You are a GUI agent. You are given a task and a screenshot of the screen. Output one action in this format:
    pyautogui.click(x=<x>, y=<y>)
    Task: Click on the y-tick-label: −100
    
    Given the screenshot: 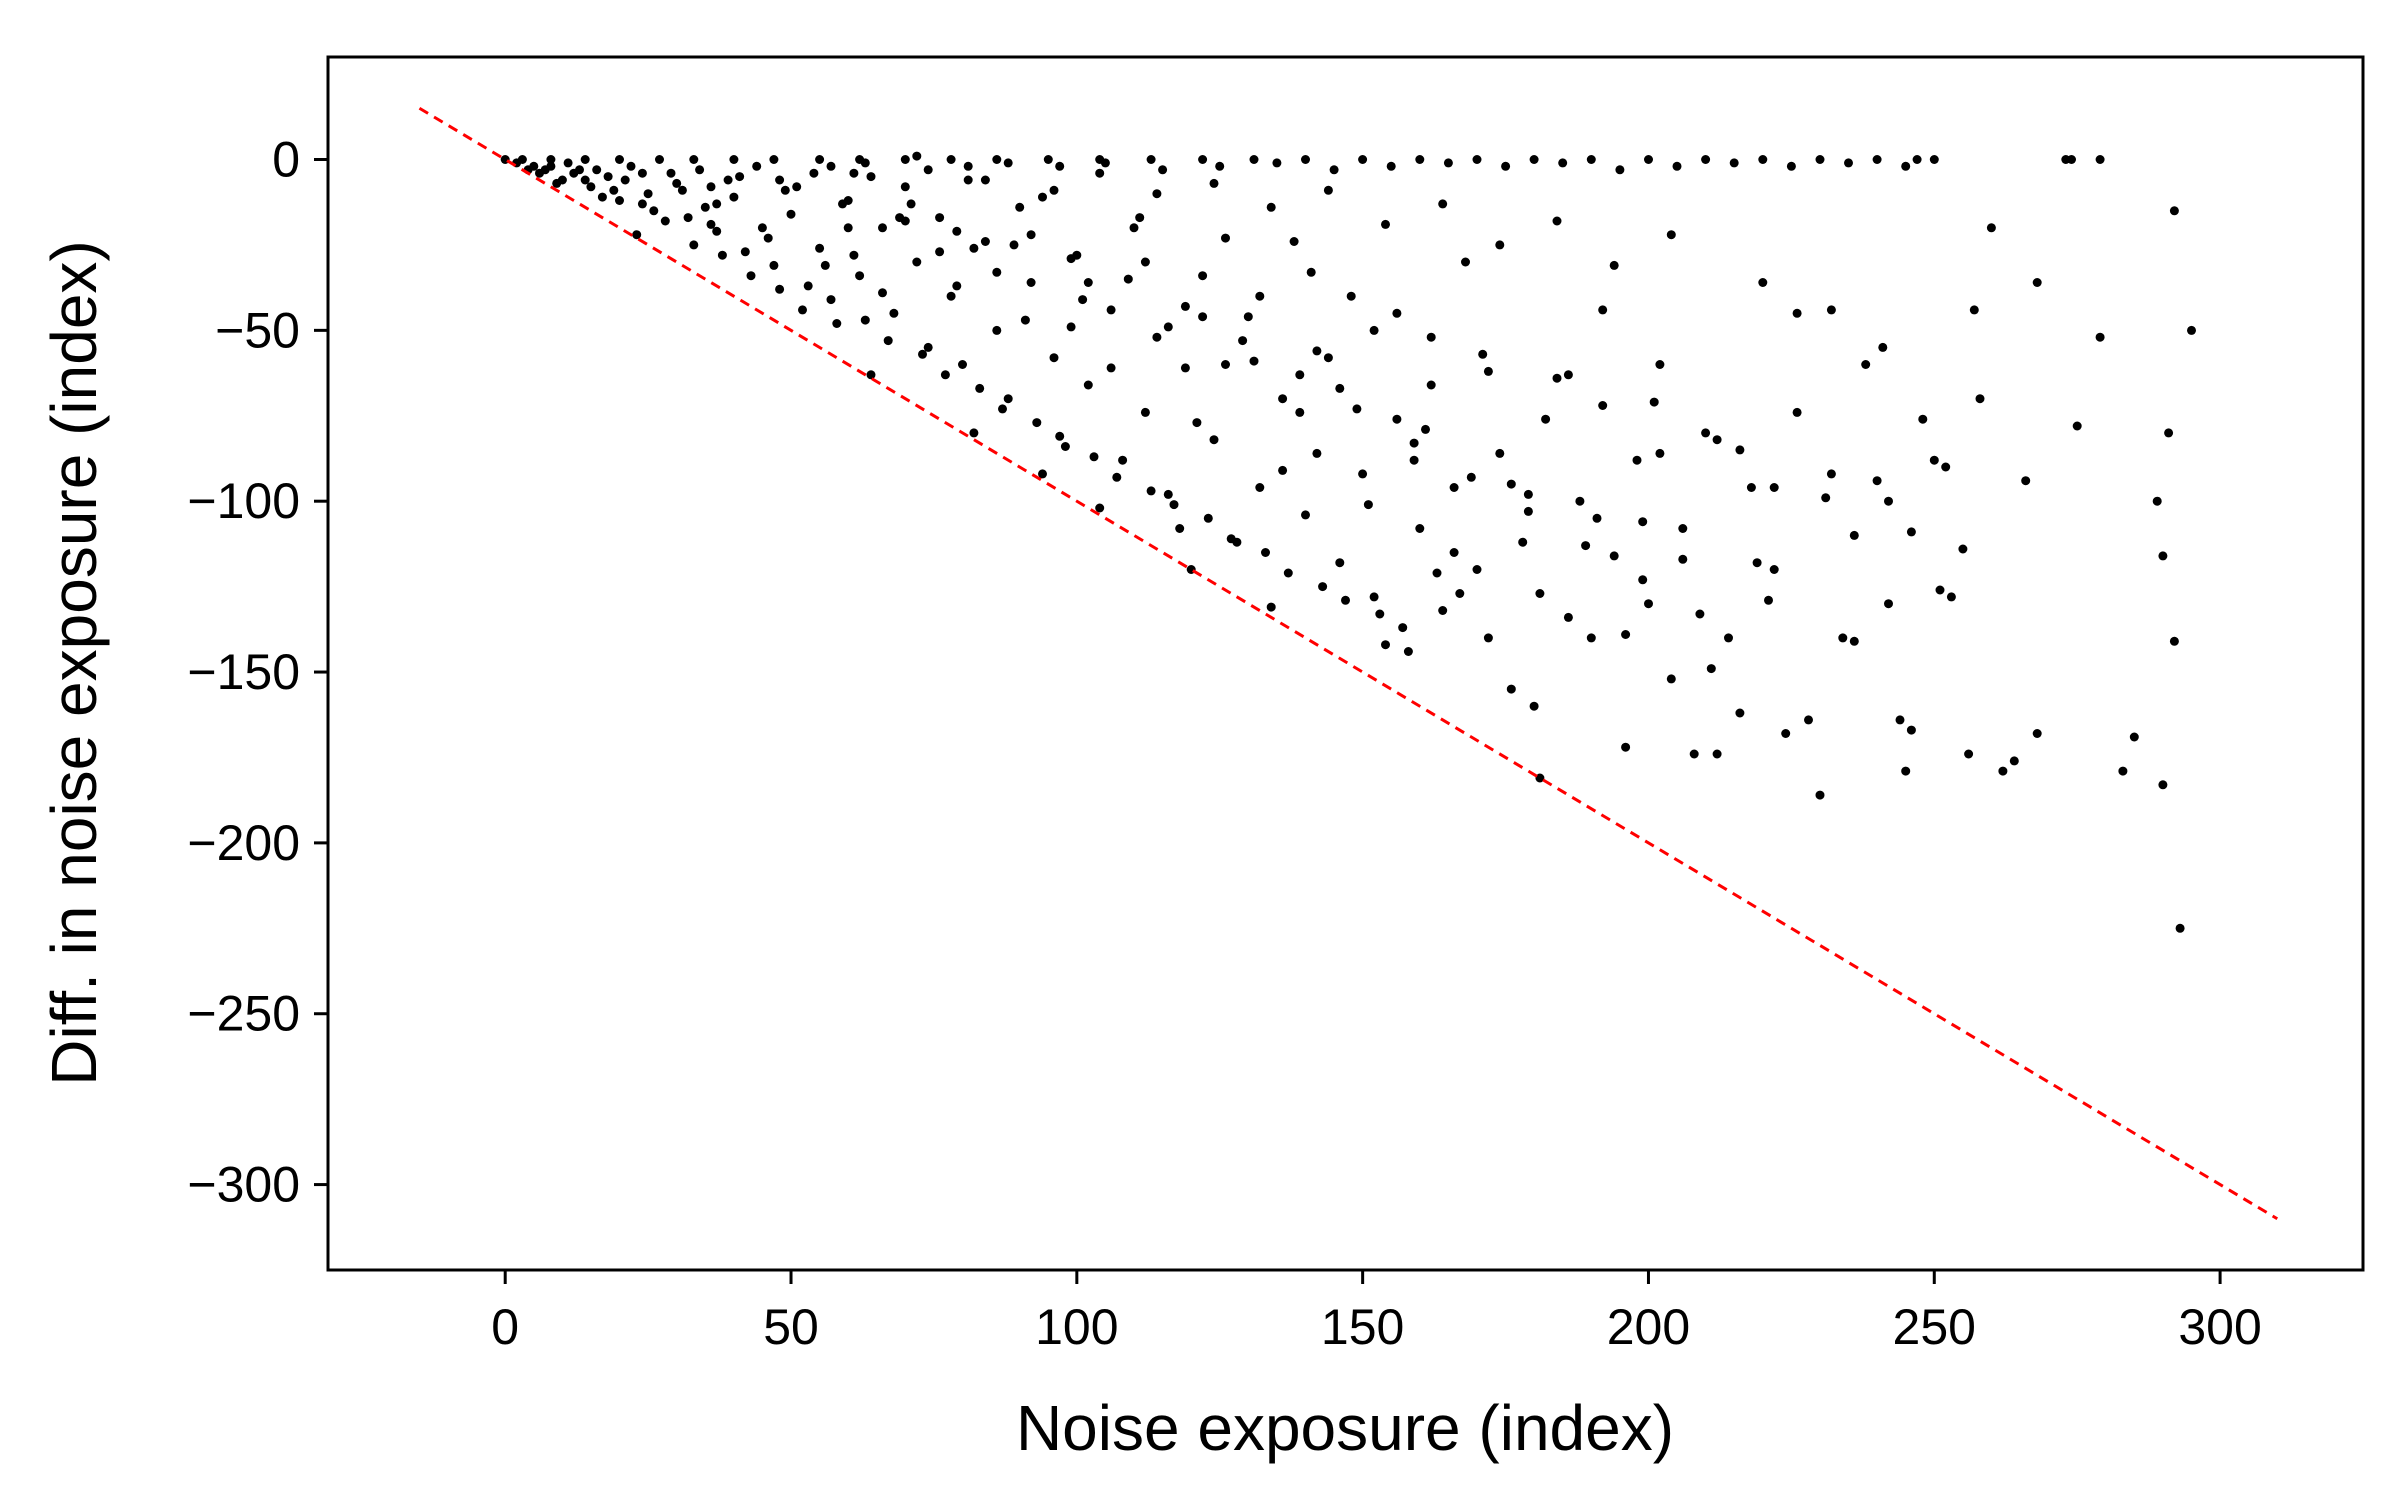 What is the action you would take?
    pyautogui.click(x=243, y=501)
    